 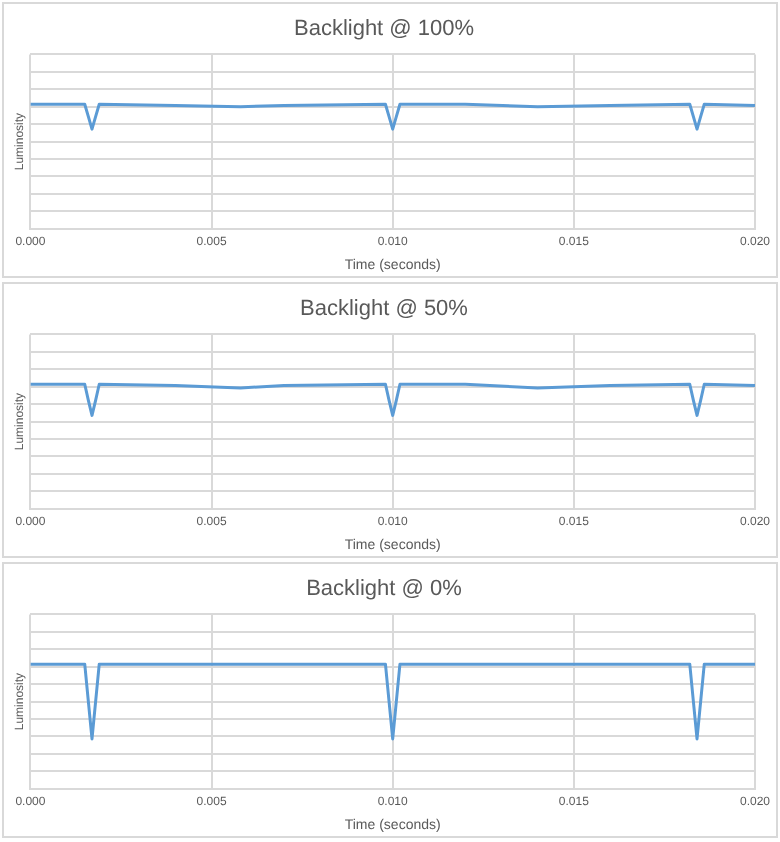 What do you see at coordinates (384, 29) in the screenshot?
I see `chart-title: Backlight @ 100%` at bounding box center [384, 29].